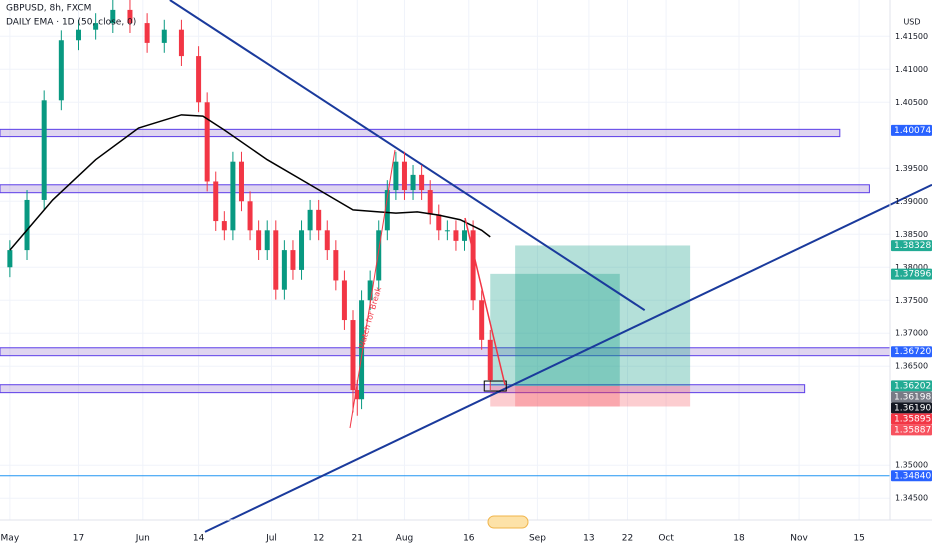 Image resolution: width=932 pixels, height=550 pixels. Describe the element at coordinates (858, 539) in the screenshot. I see `x-tick-label: 15` at that location.